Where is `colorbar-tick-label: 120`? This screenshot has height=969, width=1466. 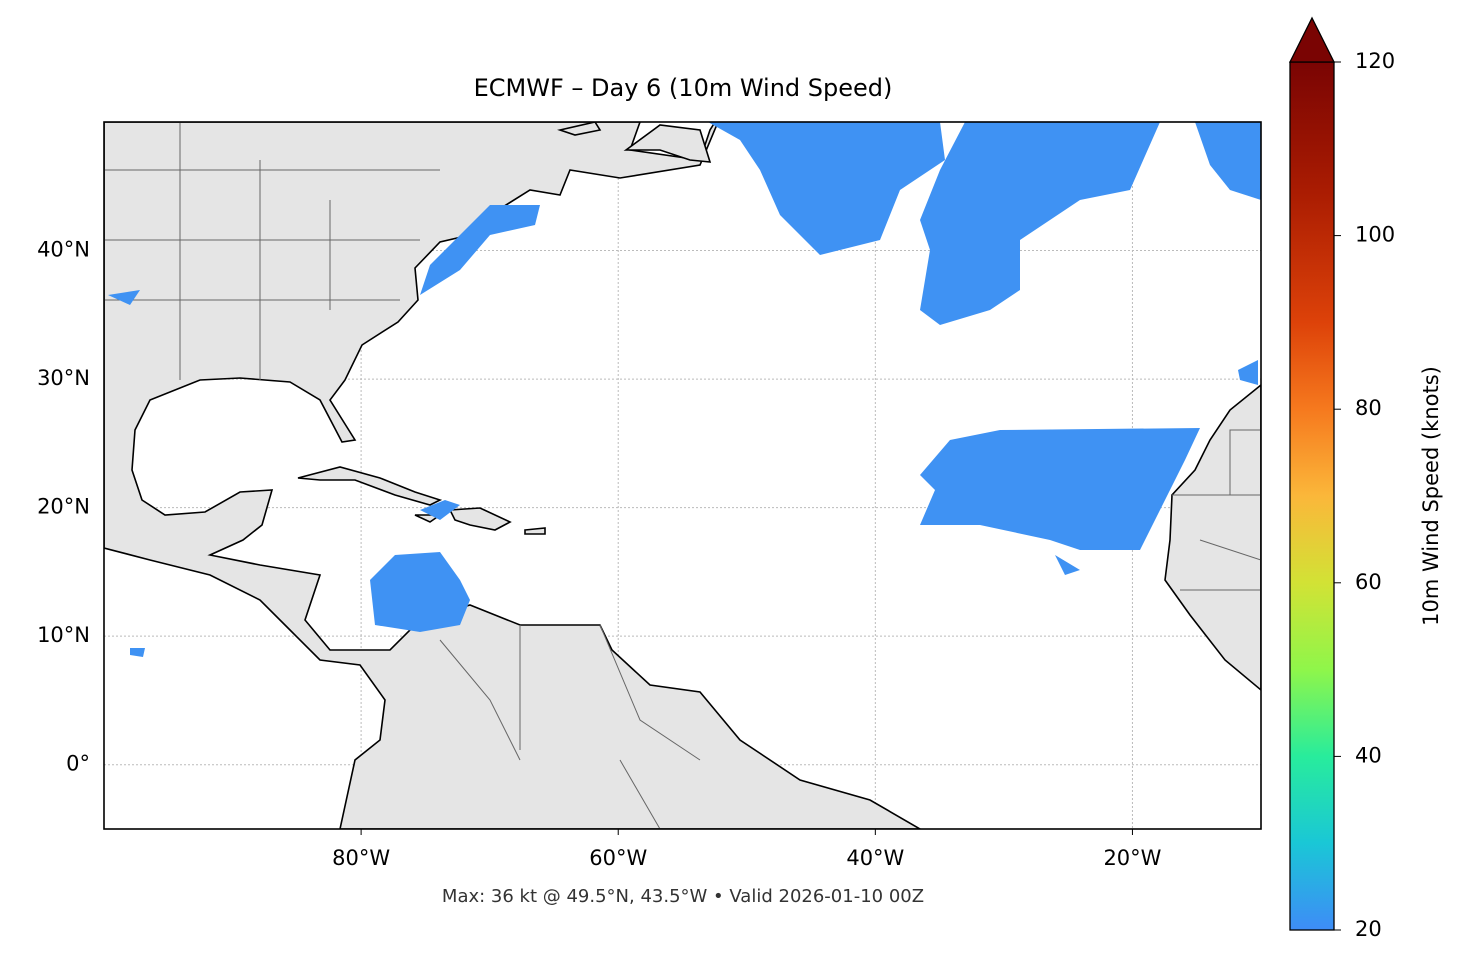
colorbar-tick-label: 120 is located at coordinates (1375, 61).